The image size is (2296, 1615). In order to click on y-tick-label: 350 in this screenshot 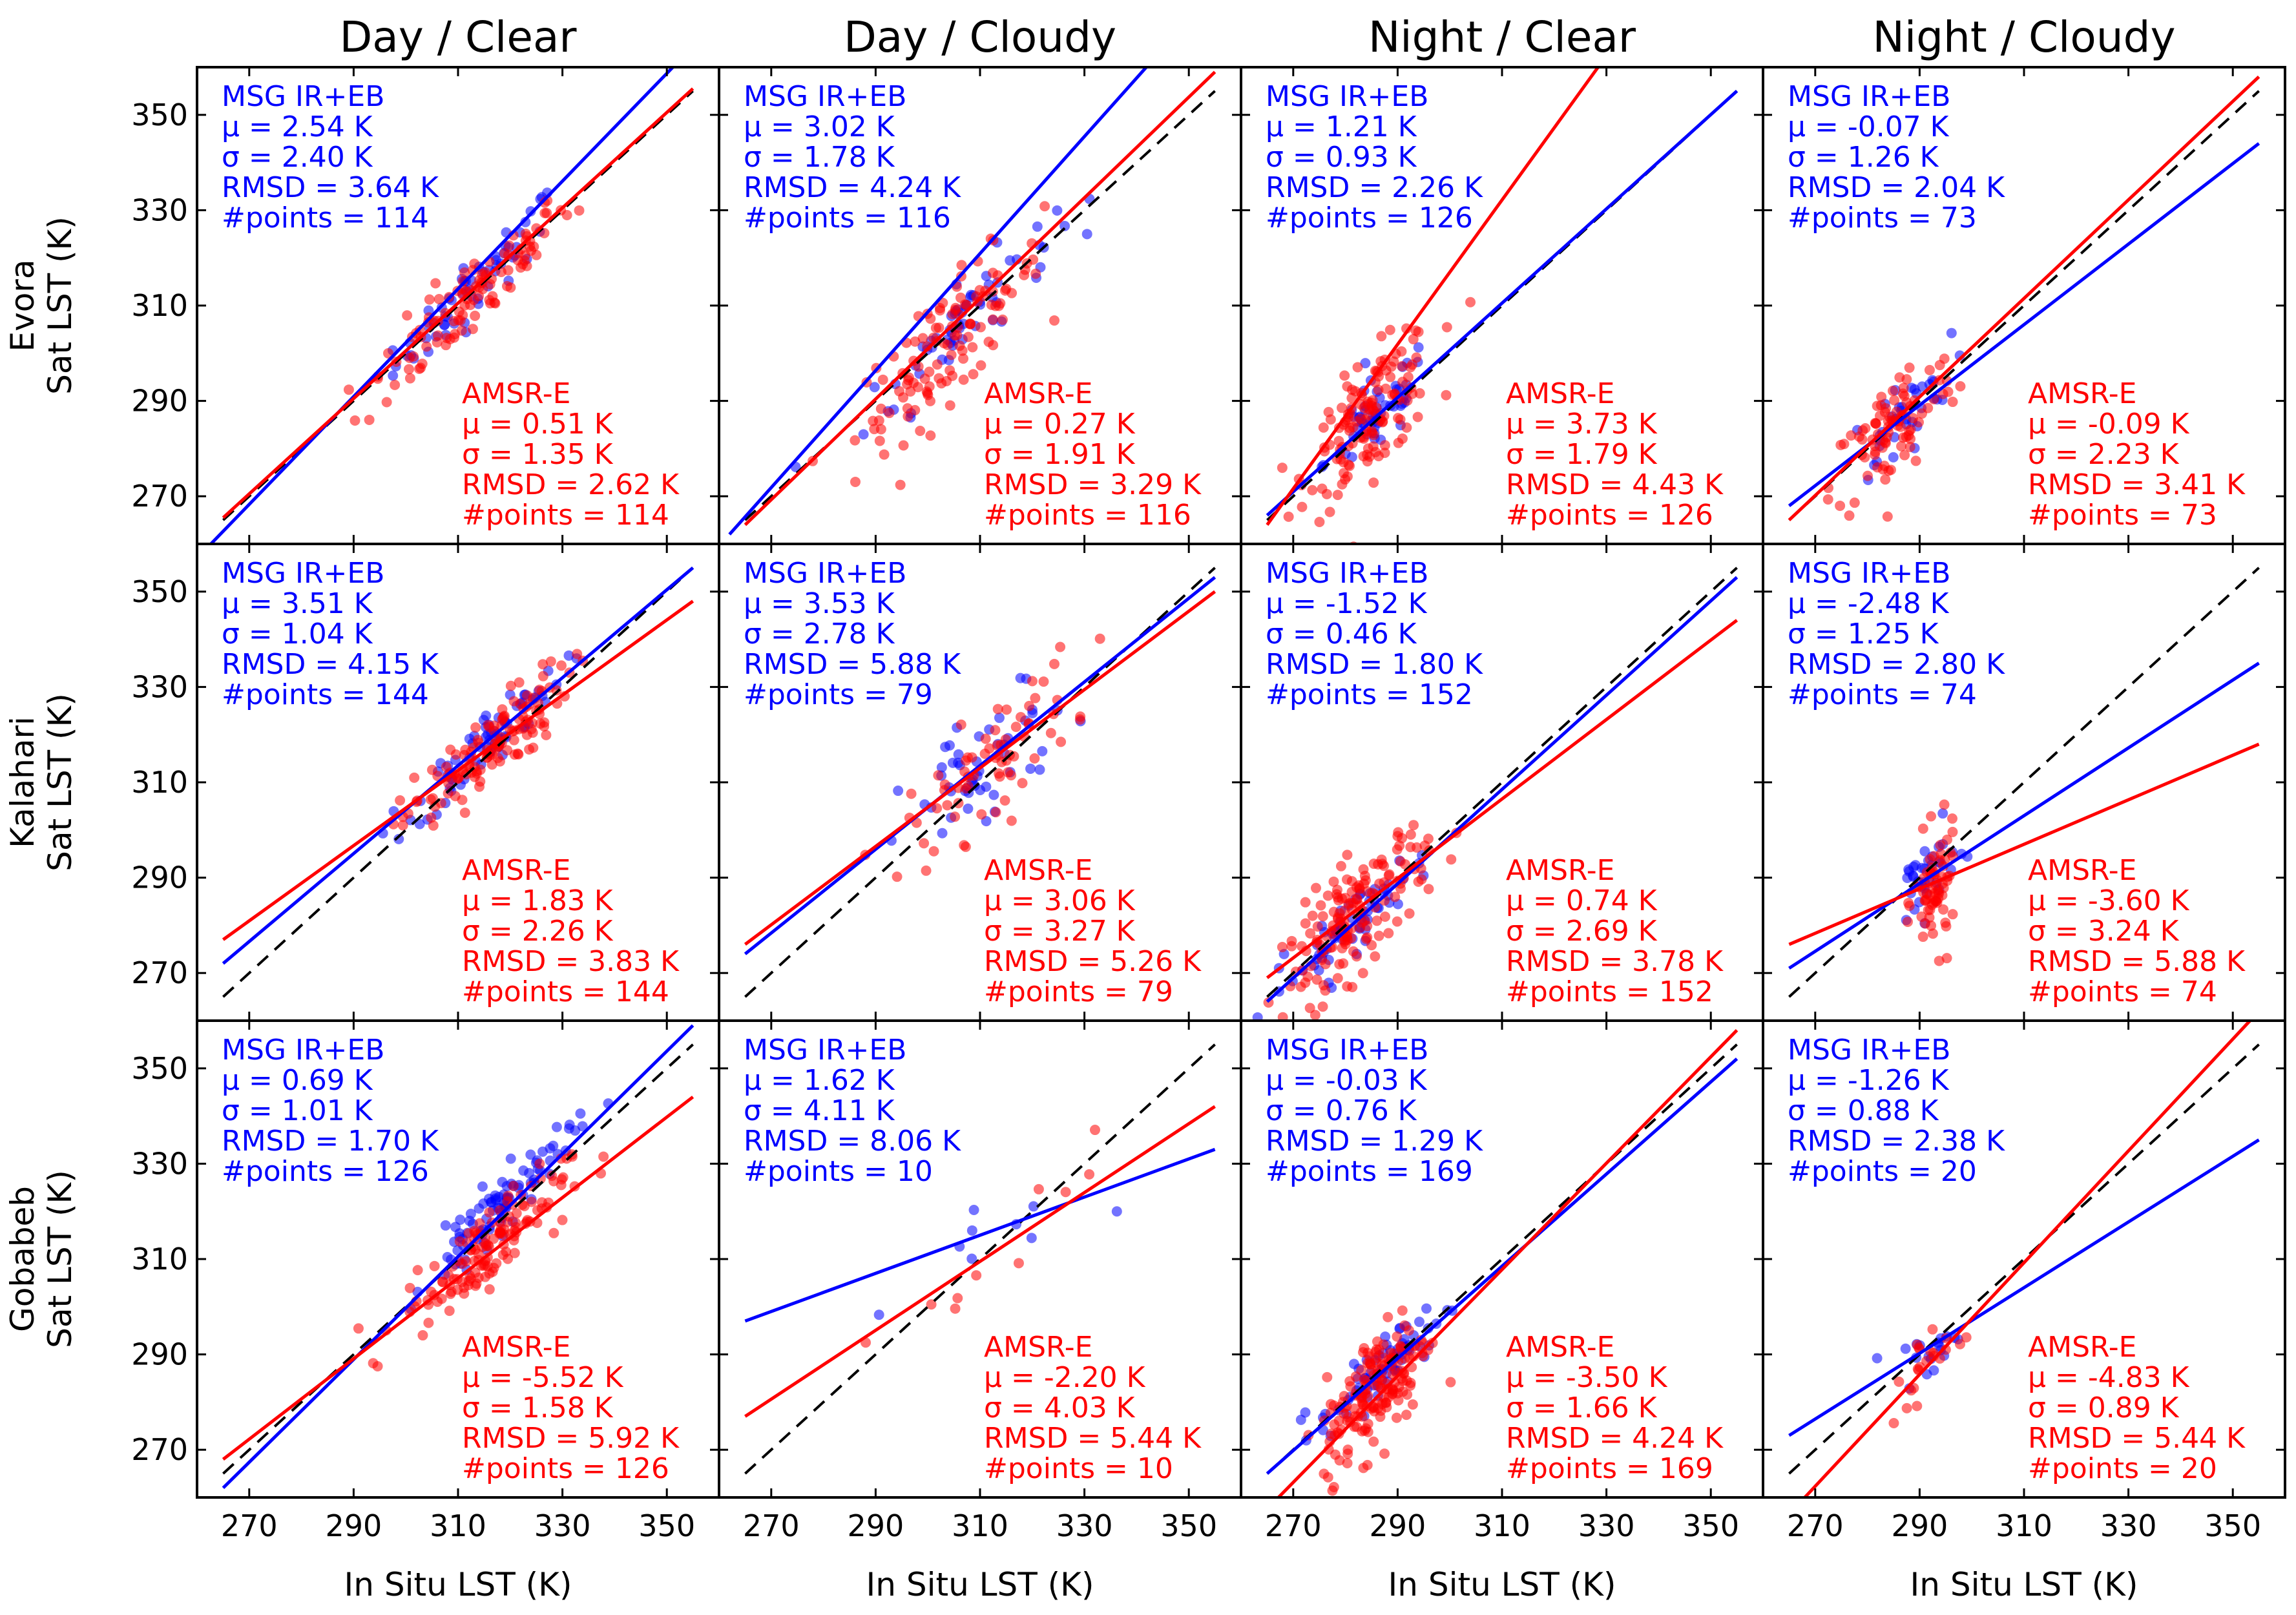, I will do `click(160, 1068)`.